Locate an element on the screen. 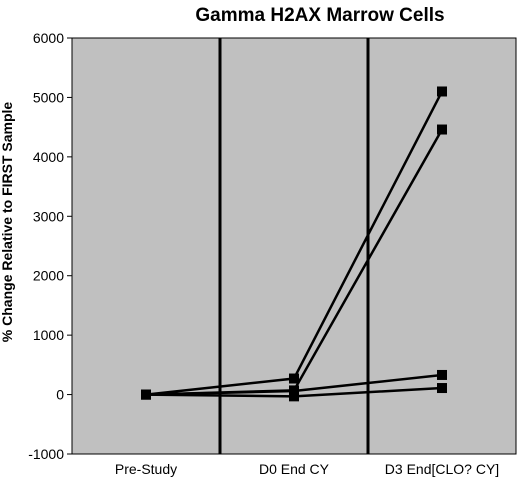 The height and width of the screenshot is (486, 520). chart-title: Gamma H2AX Marrow Cells is located at coordinates (319, 15).